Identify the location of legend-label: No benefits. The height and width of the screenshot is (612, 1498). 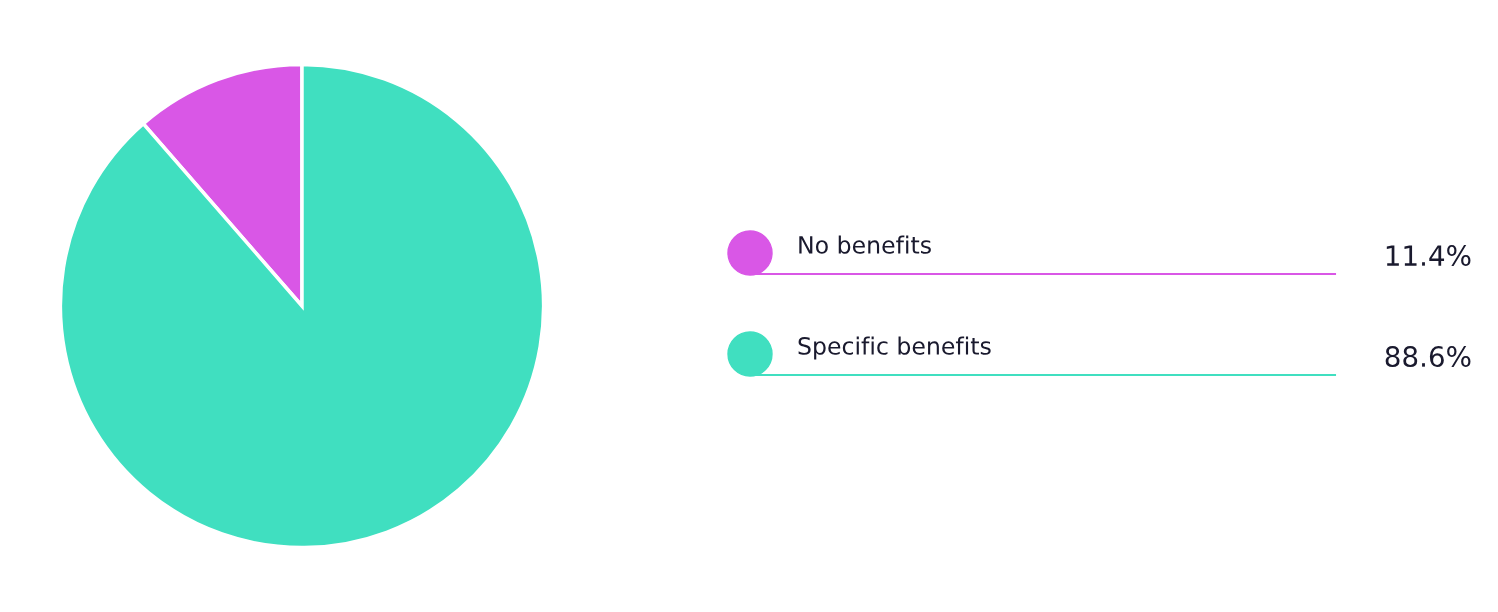
(865, 244).